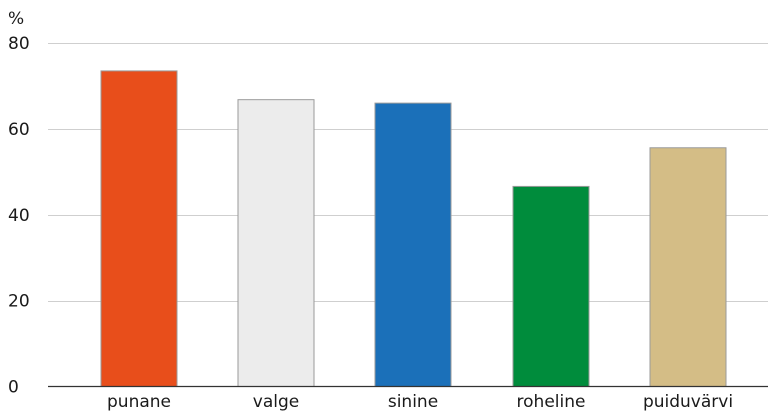 This screenshot has width=770, height=412. Describe the element at coordinates (688, 402) in the screenshot. I see `x-category-label: puiduvärvi` at that location.